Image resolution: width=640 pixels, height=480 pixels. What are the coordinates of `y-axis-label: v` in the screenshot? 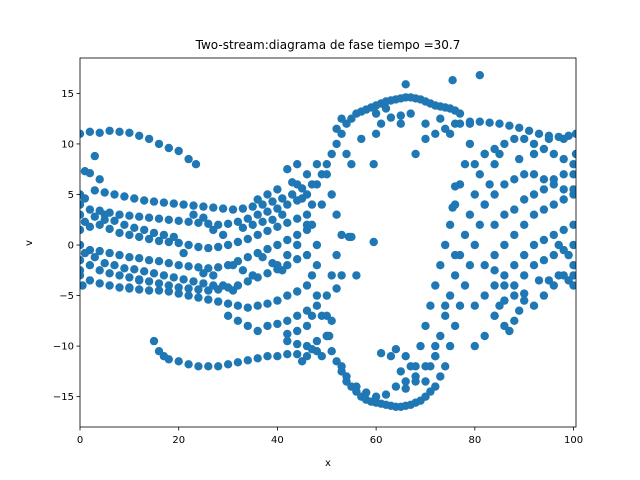 It's located at (29, 243).